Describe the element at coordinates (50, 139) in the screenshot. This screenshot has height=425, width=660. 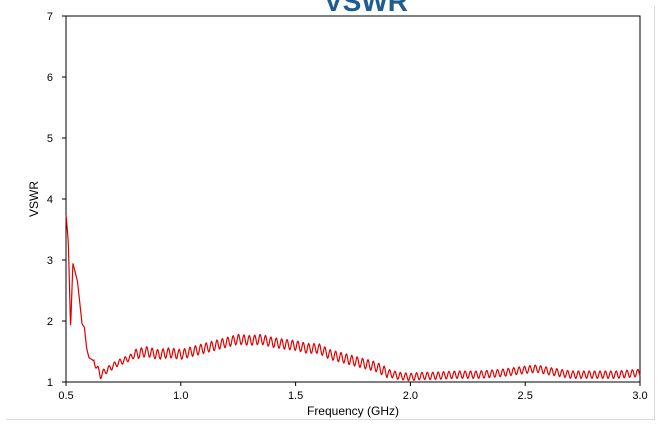
I see `y-tick-label: 5` at that location.